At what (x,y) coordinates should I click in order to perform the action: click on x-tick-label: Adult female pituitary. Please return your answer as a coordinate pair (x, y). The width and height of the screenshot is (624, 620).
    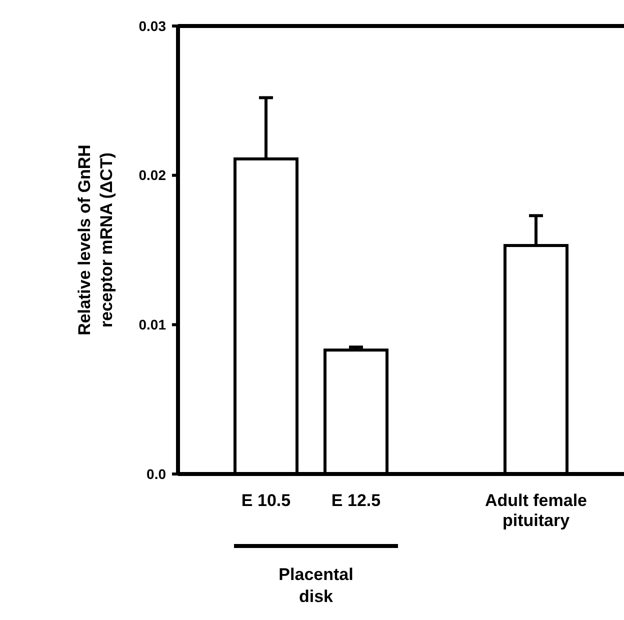
    Looking at the image, I should click on (536, 510).